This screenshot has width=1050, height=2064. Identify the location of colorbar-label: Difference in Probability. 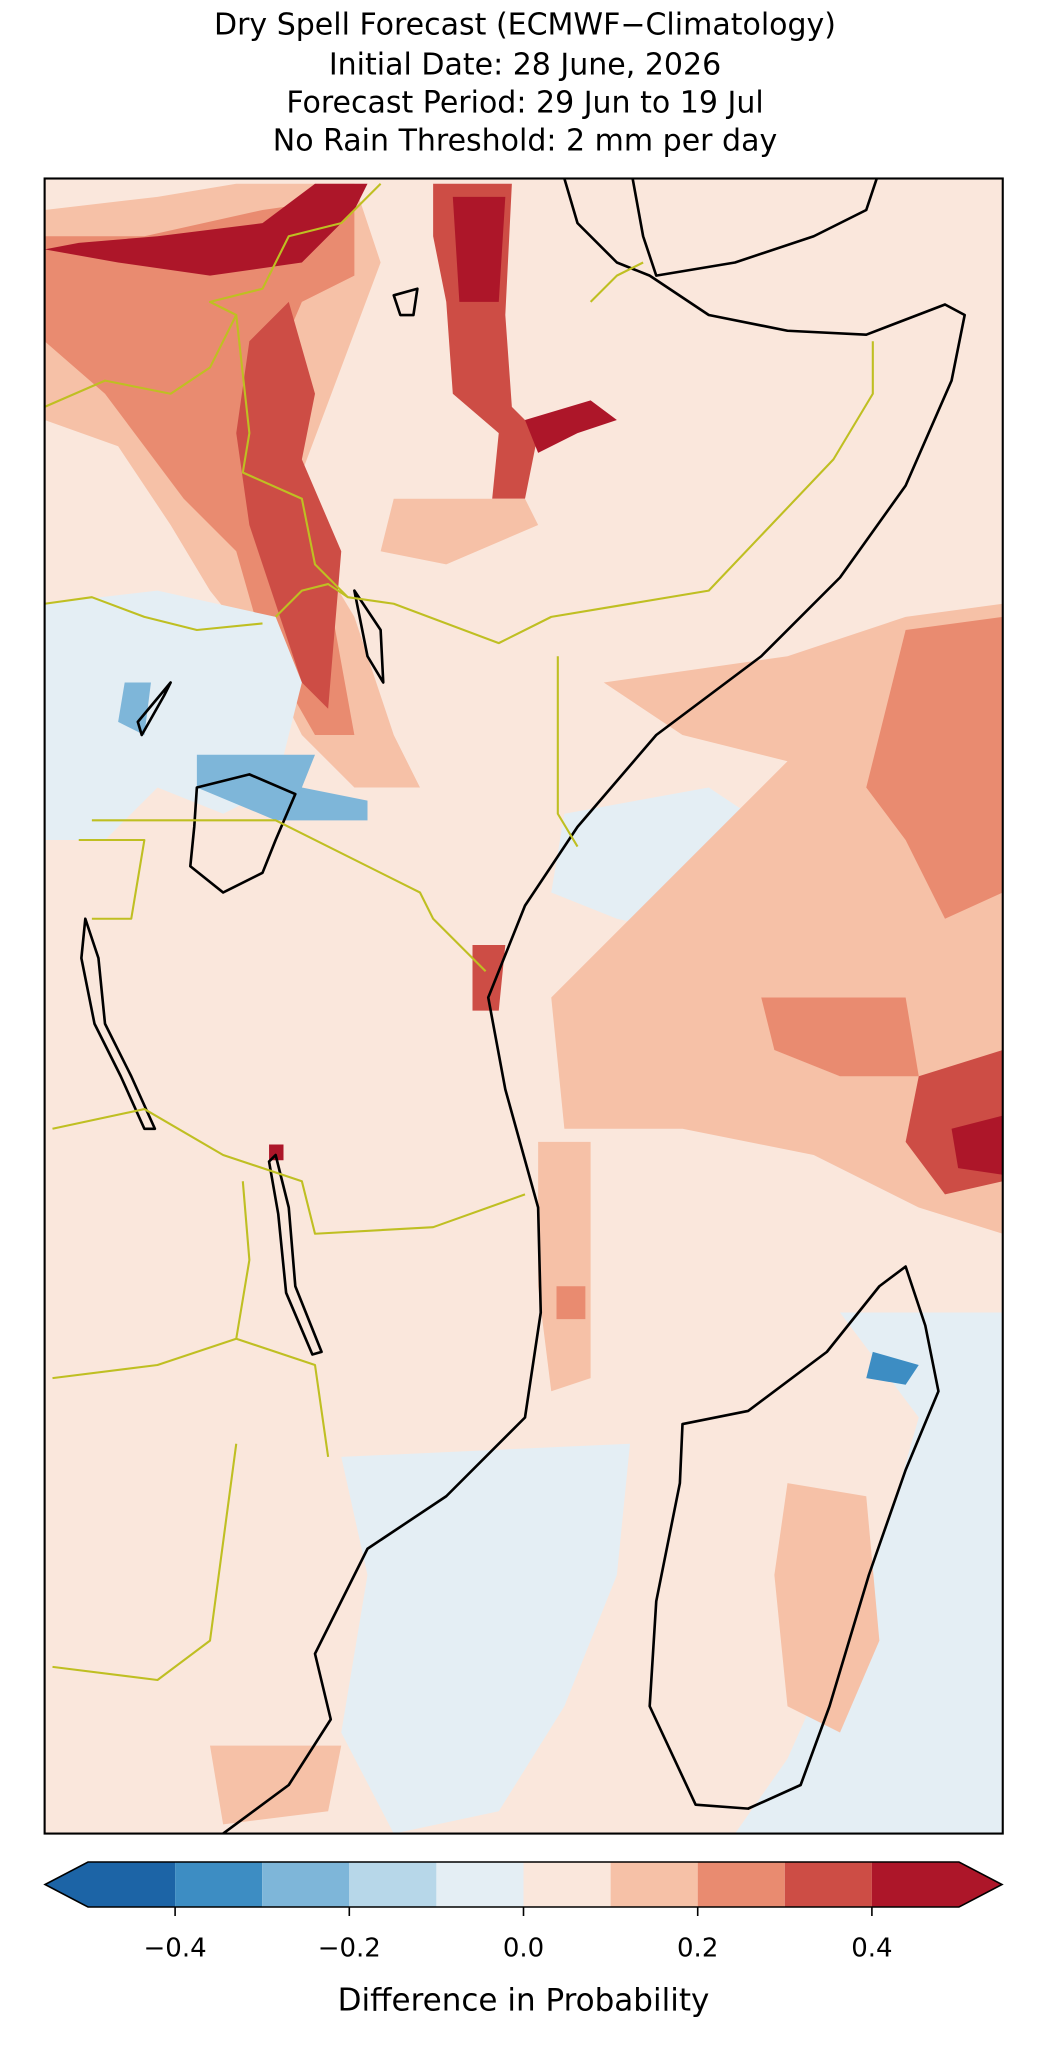
(524, 2001).